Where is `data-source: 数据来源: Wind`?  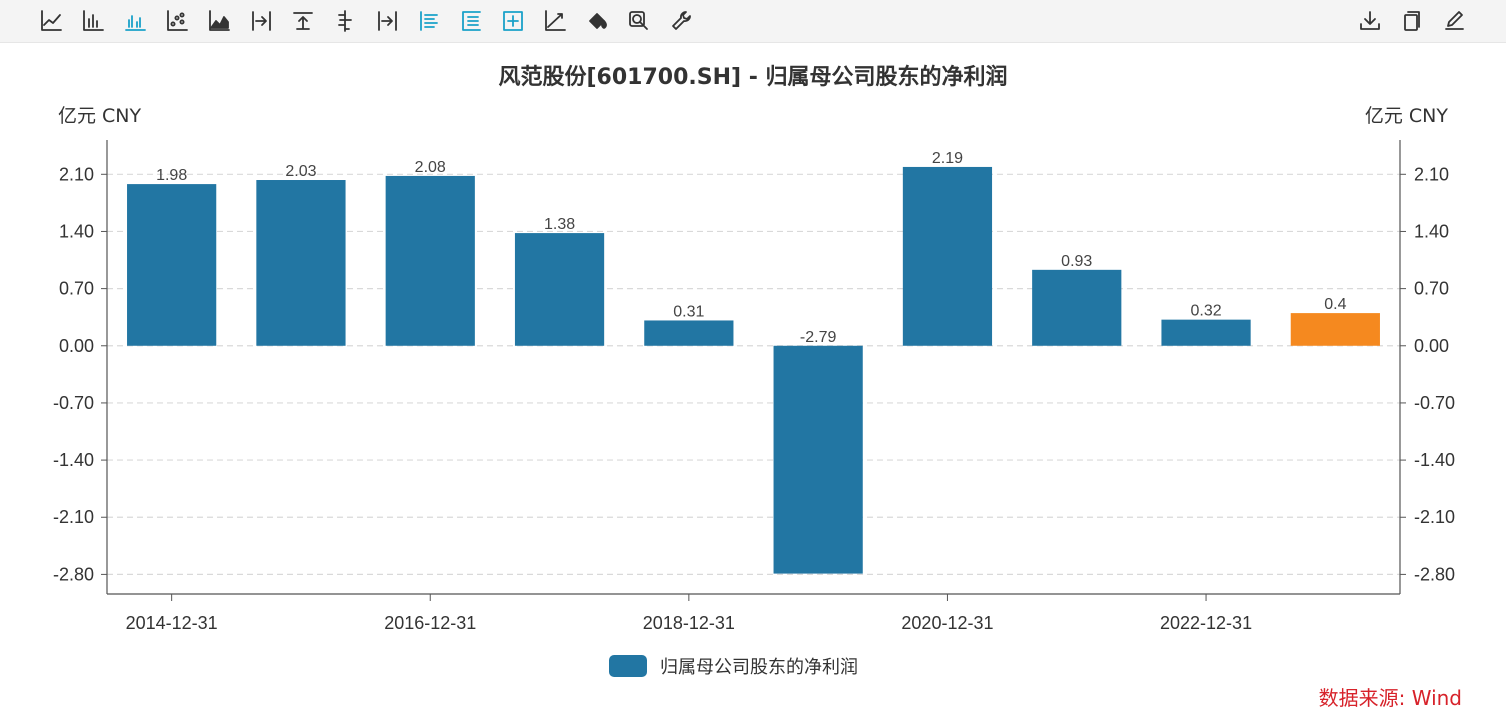
data-source: 数据来源: Wind is located at coordinates (1390, 698).